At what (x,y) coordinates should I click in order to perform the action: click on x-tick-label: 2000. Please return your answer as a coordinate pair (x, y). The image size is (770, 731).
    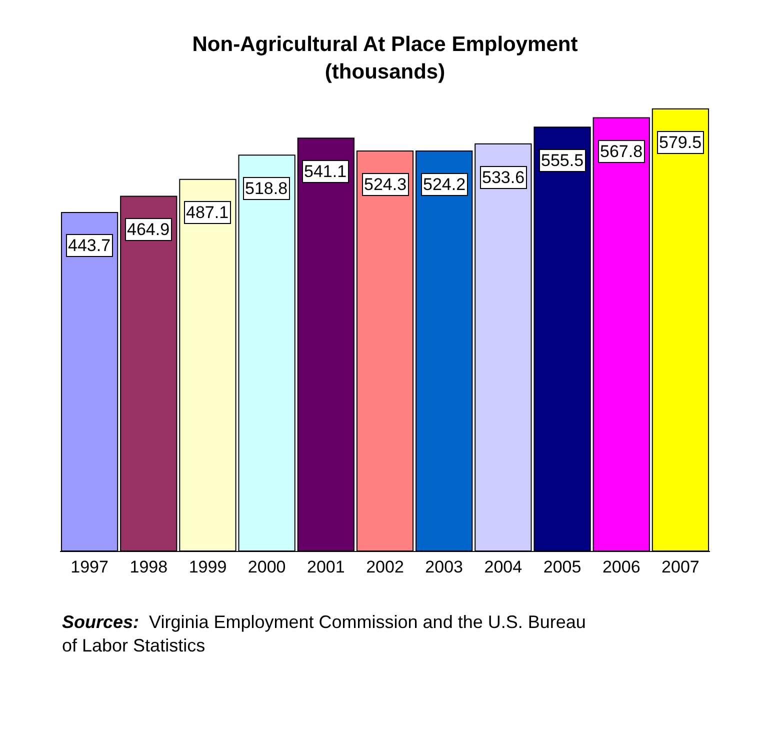
    Looking at the image, I should click on (267, 566).